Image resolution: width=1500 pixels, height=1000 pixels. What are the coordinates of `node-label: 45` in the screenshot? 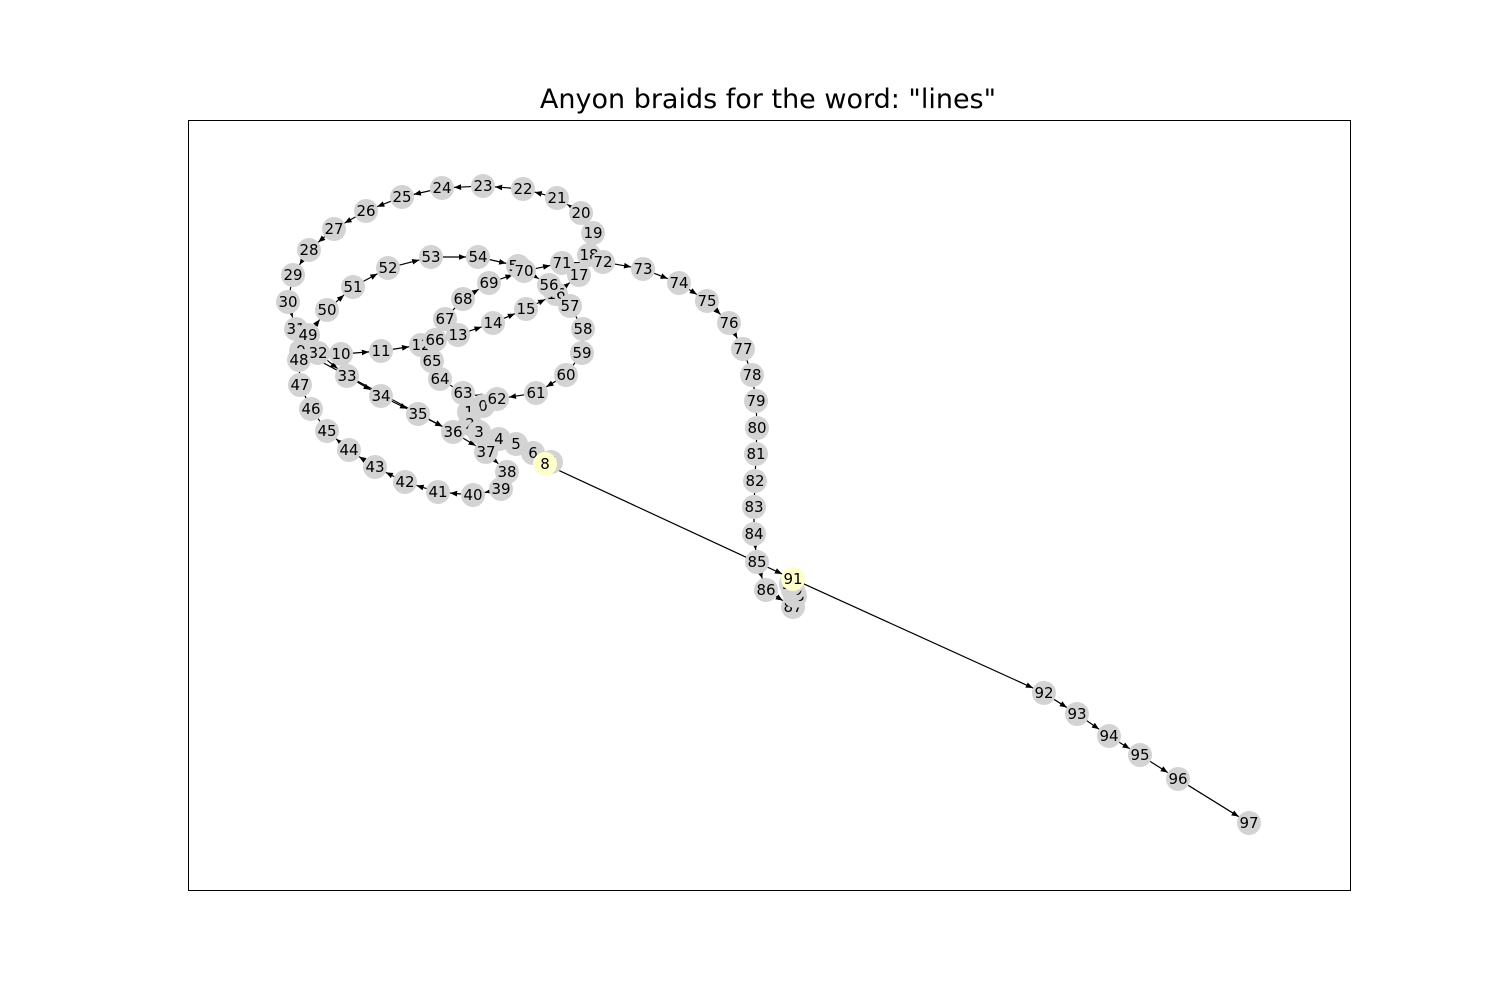 It's located at (326, 431).